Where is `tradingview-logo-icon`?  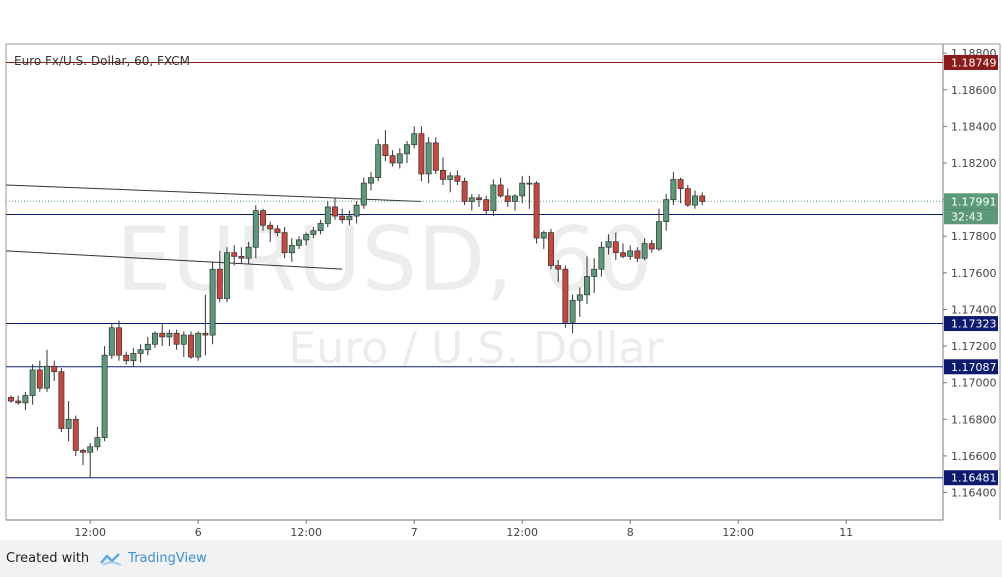 tradingview-logo-icon is located at coordinates (111, 559).